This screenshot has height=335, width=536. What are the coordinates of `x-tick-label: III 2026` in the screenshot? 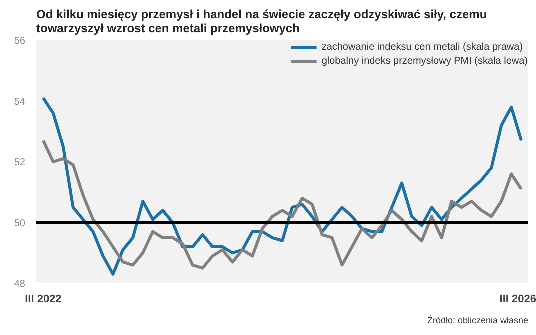 It's located at (518, 300).